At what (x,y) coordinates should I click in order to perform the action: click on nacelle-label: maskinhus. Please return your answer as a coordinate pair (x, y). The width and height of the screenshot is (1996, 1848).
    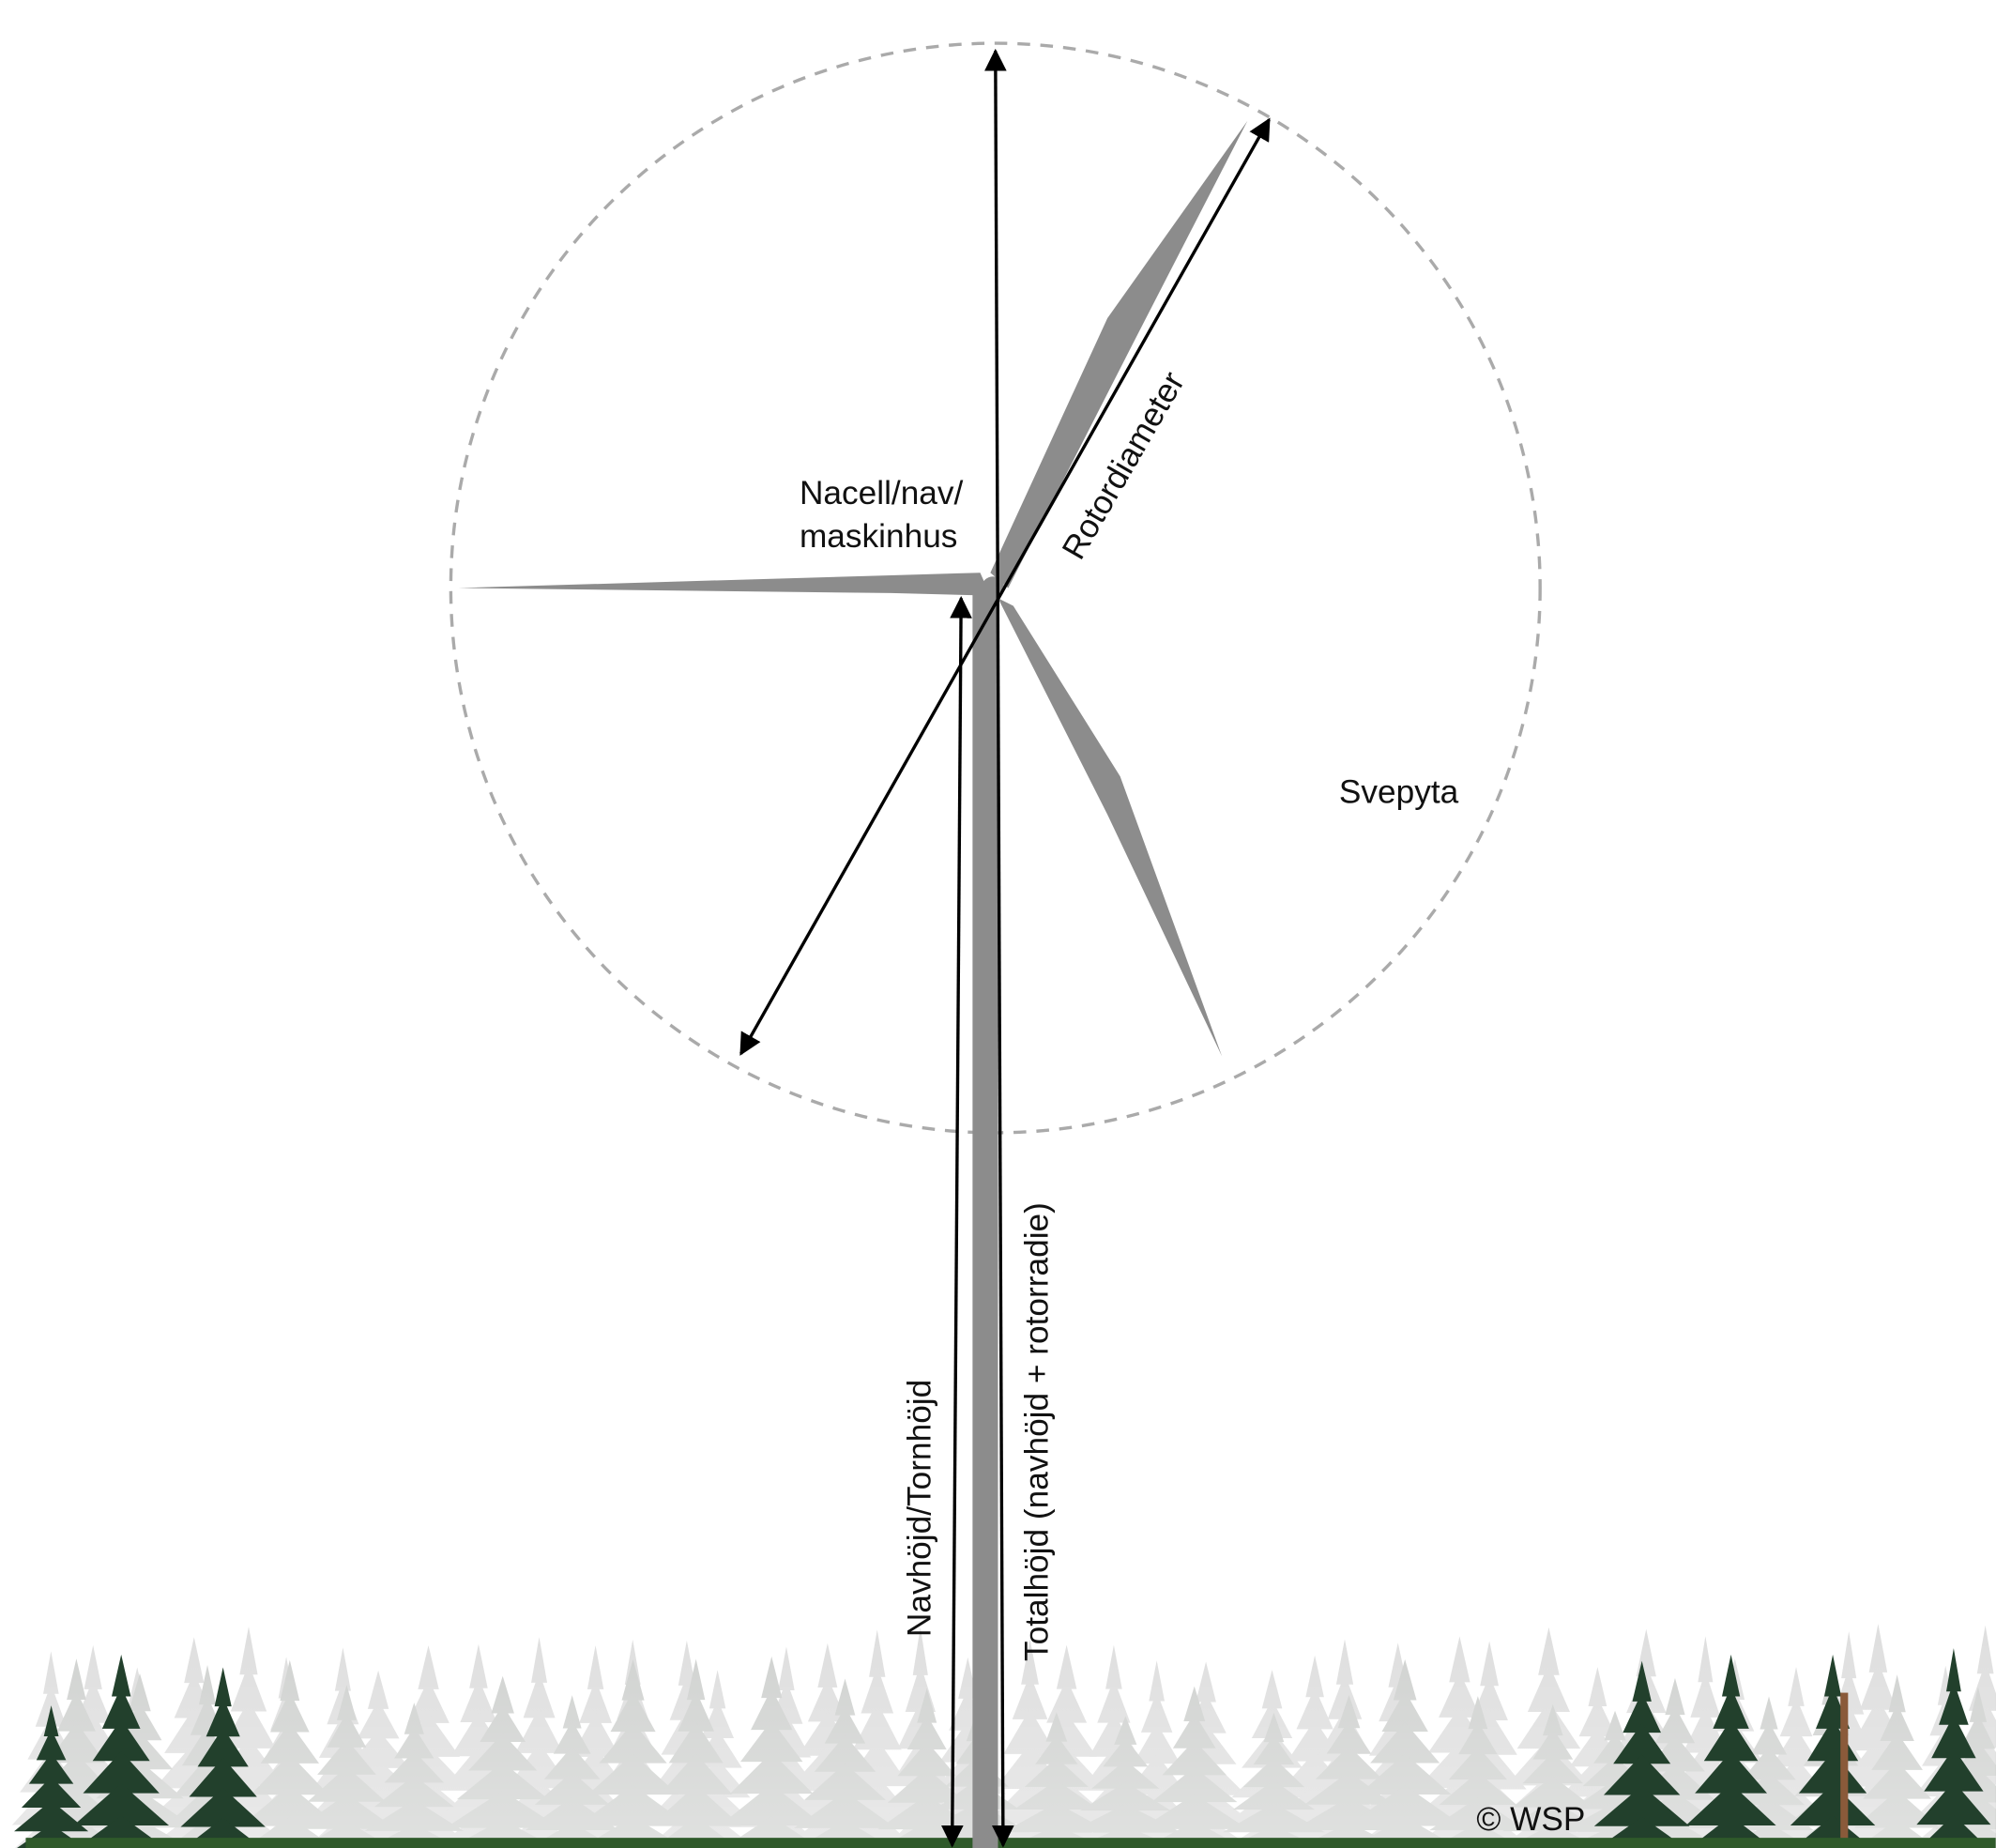
    Looking at the image, I should click on (879, 536).